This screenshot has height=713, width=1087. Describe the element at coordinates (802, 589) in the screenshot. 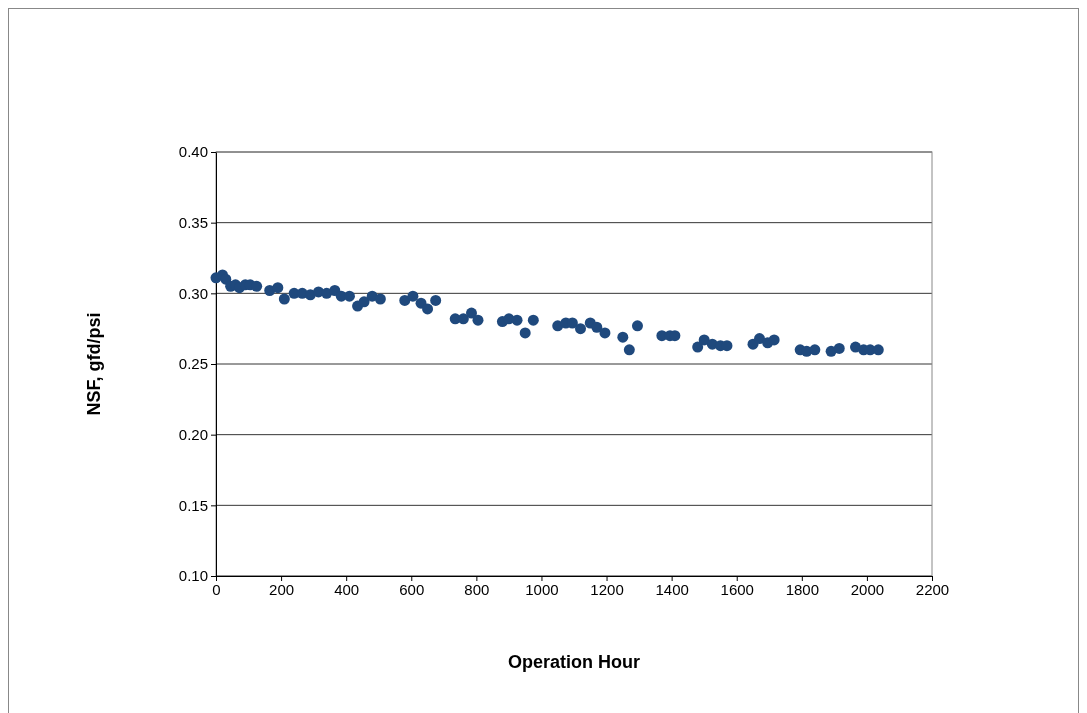

I see `x-tick-label: 1800` at that location.